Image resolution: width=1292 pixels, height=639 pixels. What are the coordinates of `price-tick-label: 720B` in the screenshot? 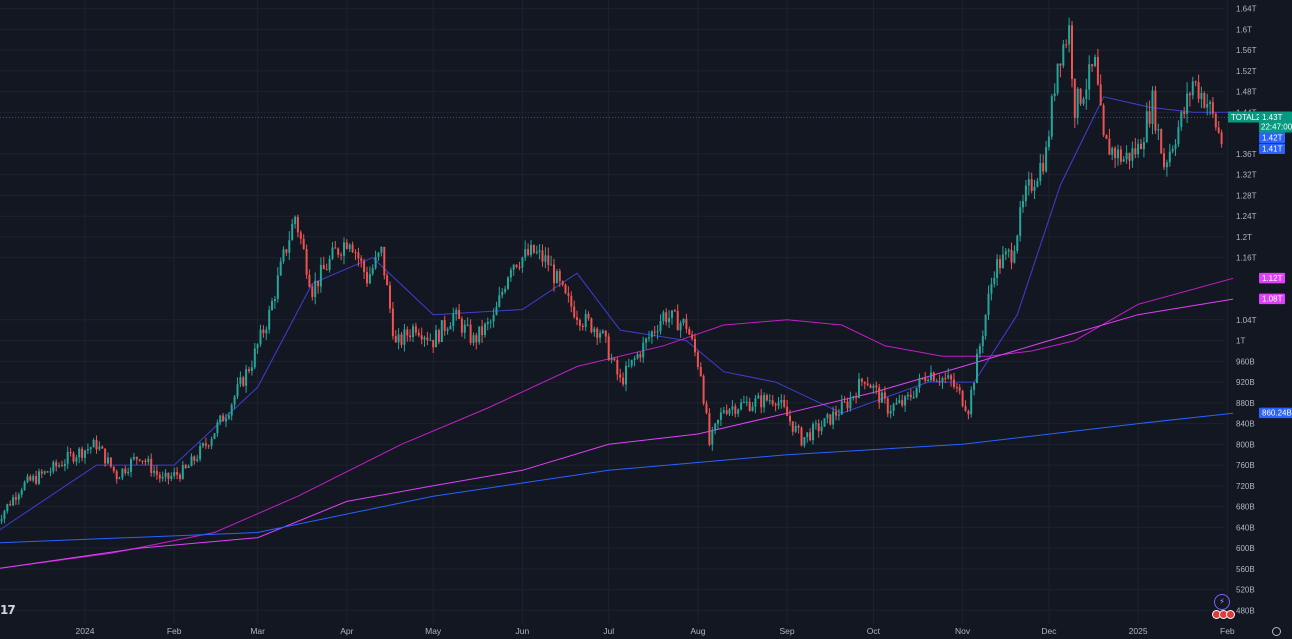 It's located at (1245, 486).